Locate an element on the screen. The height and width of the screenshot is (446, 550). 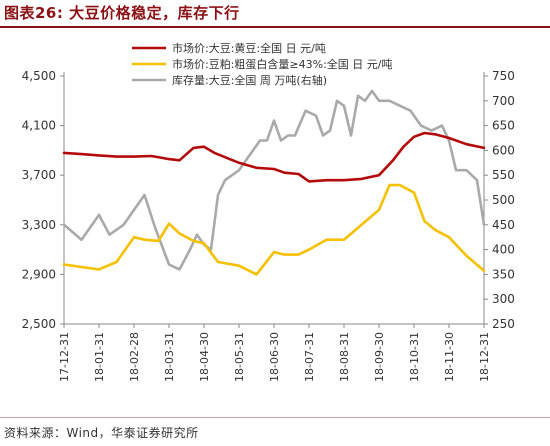
legend-label-1: 市场价:豆粕:粗蛋白含量≥43%:全国 日 元/吨 is located at coordinates (282, 64).